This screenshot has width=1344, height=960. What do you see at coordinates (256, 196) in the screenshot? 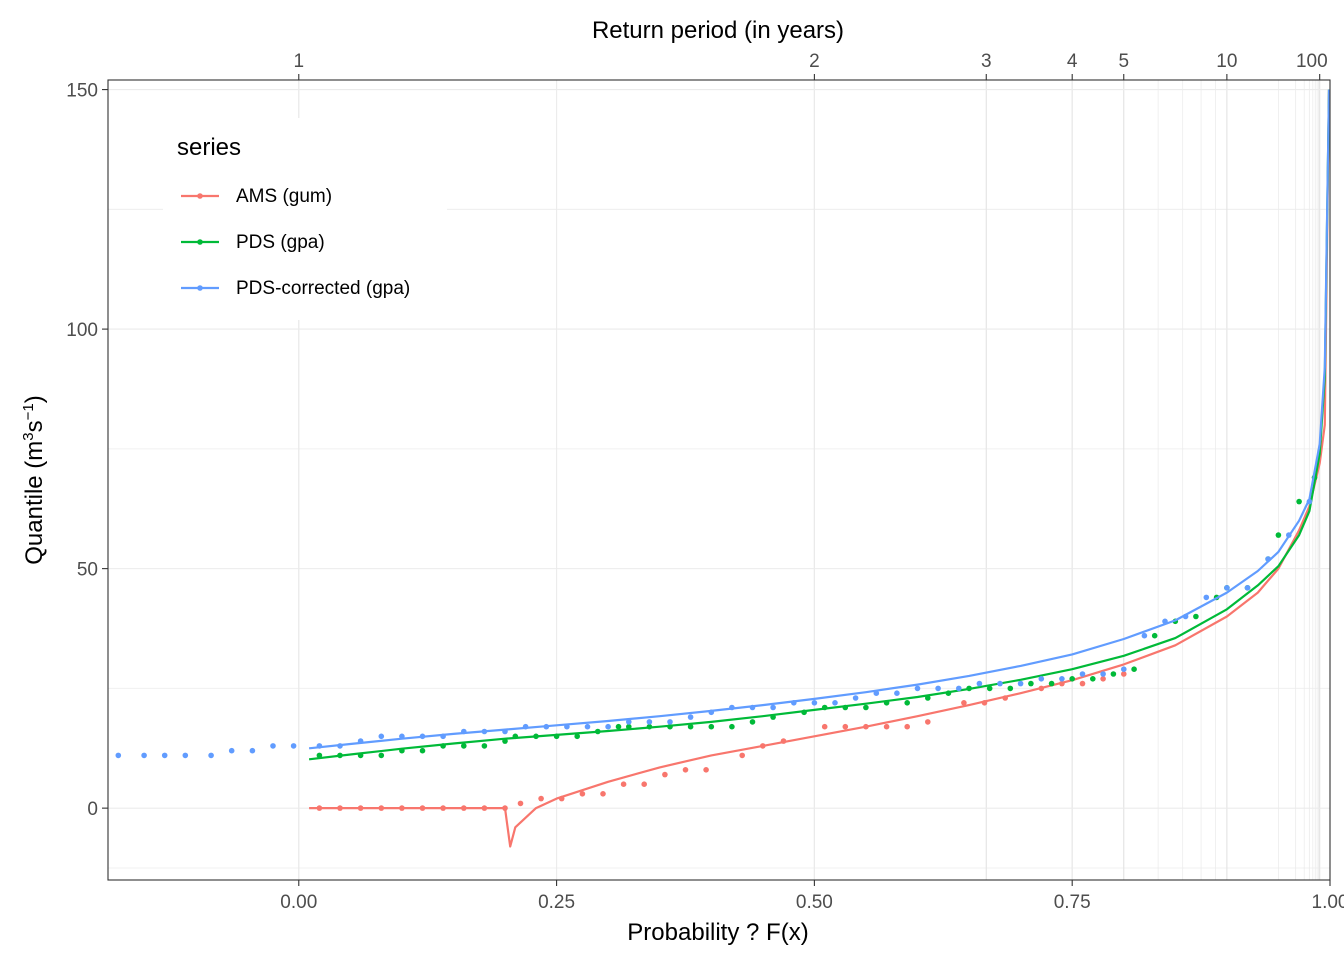
I see `legend-entry-ams: AMS (gum)` at bounding box center [256, 196].